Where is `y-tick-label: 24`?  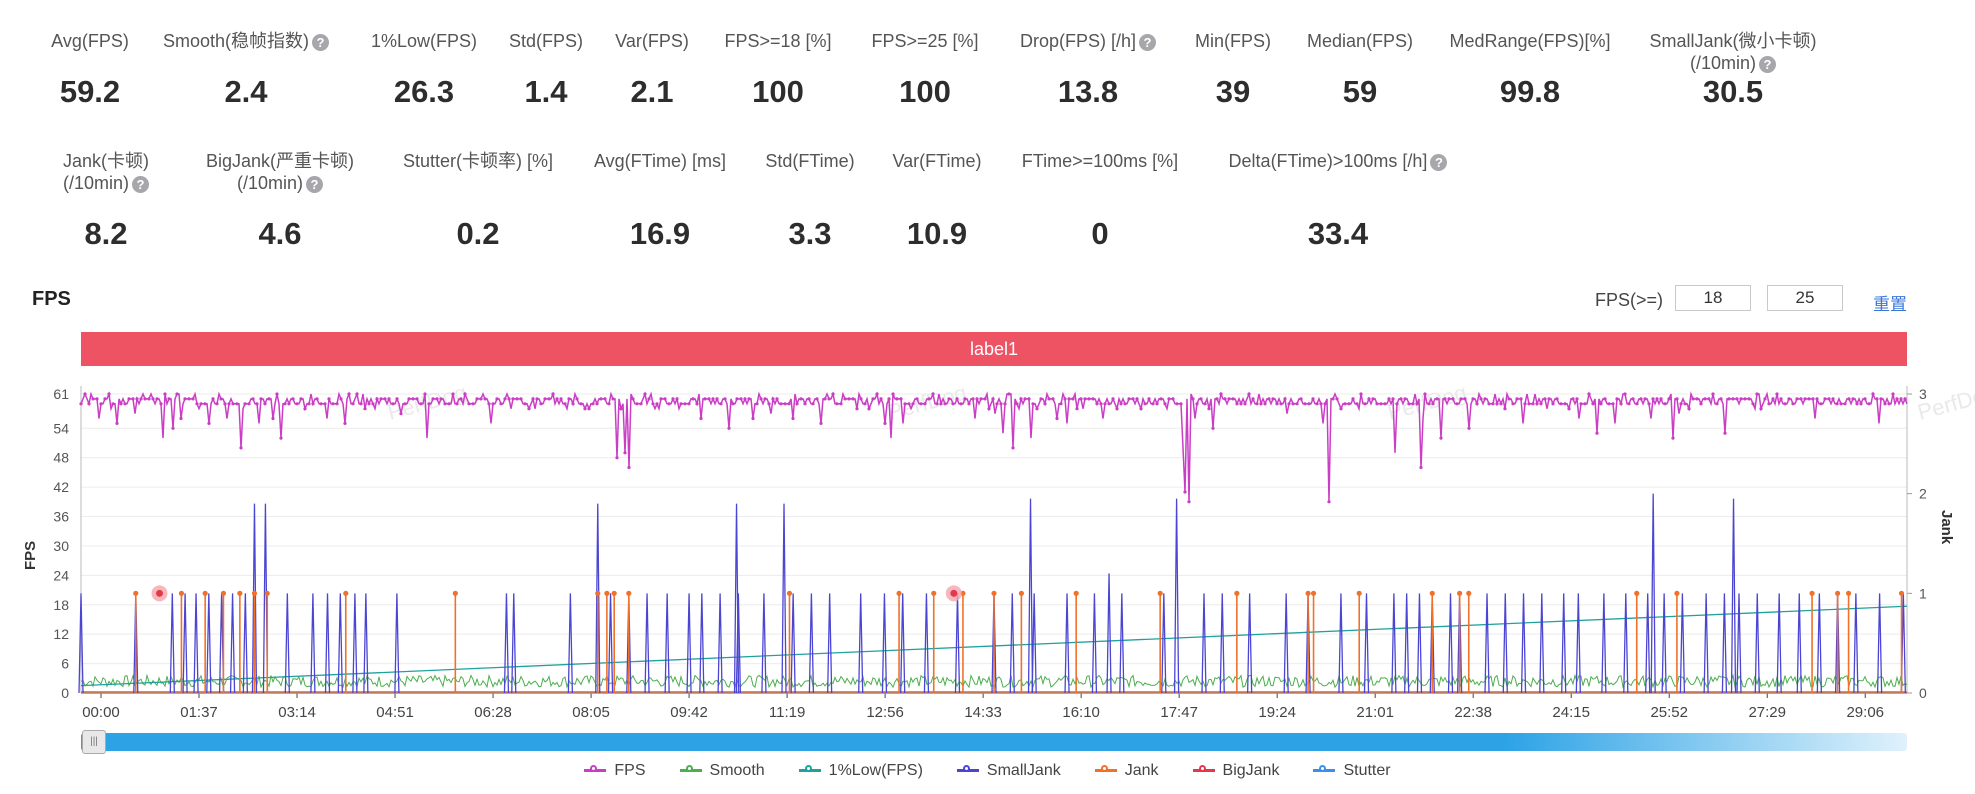
y-tick-label: 24 is located at coordinates (61, 575).